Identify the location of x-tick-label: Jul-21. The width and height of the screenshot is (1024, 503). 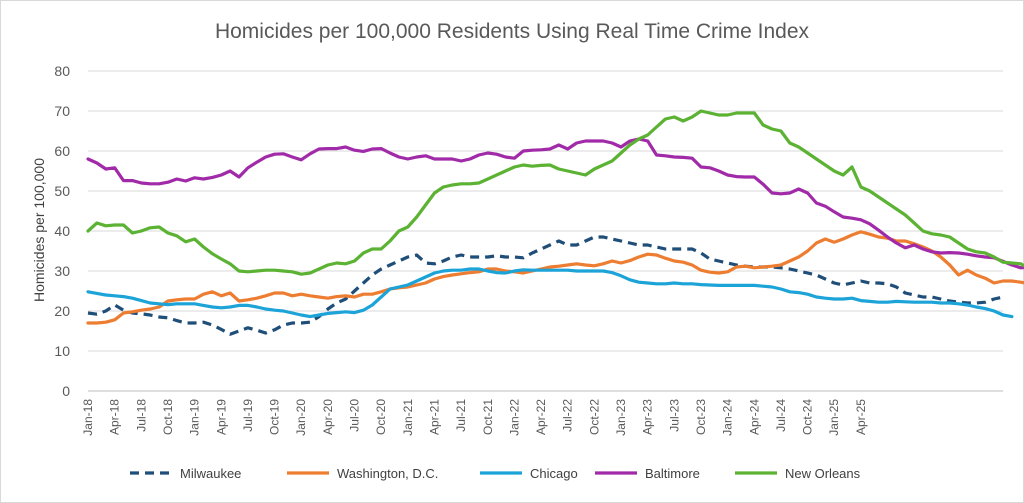
(461, 415).